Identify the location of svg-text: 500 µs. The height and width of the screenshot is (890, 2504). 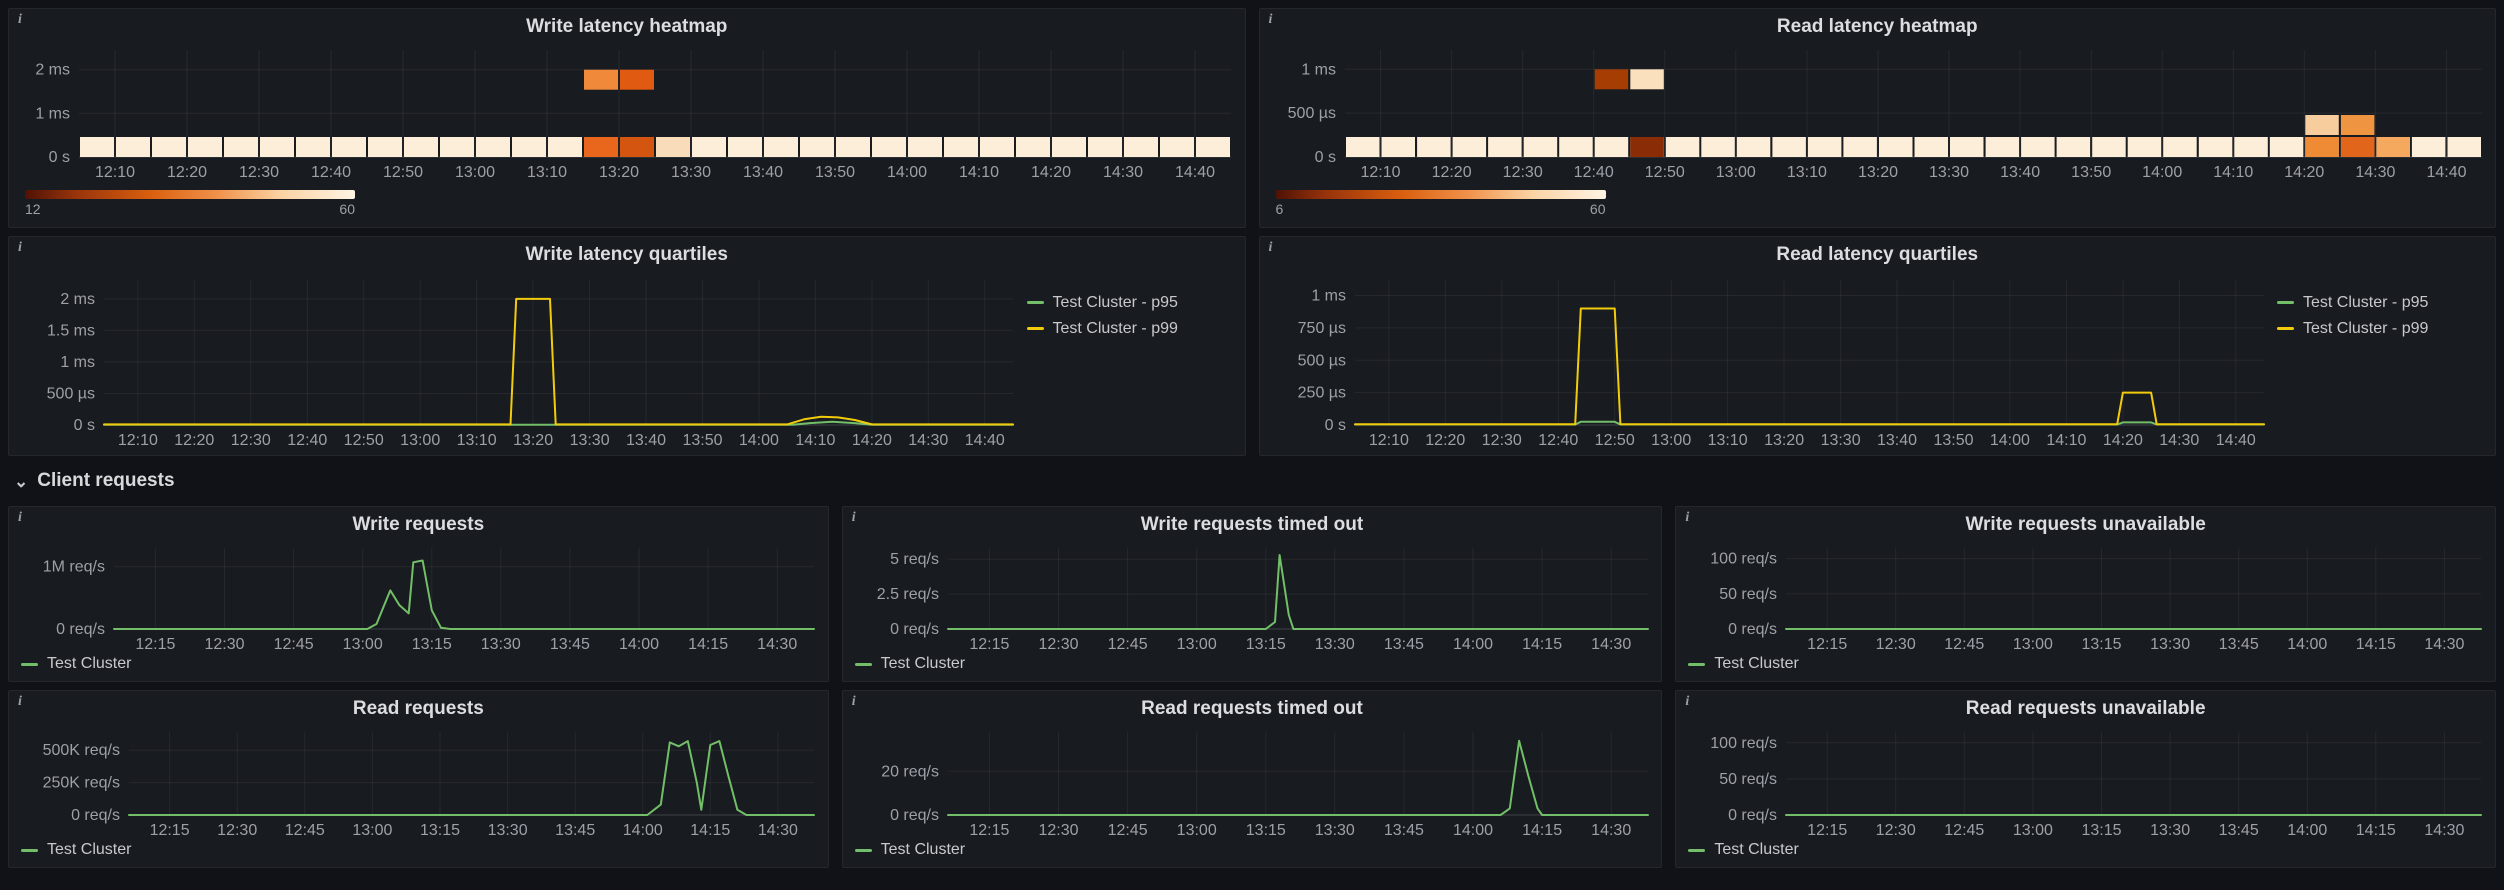
(71, 393).